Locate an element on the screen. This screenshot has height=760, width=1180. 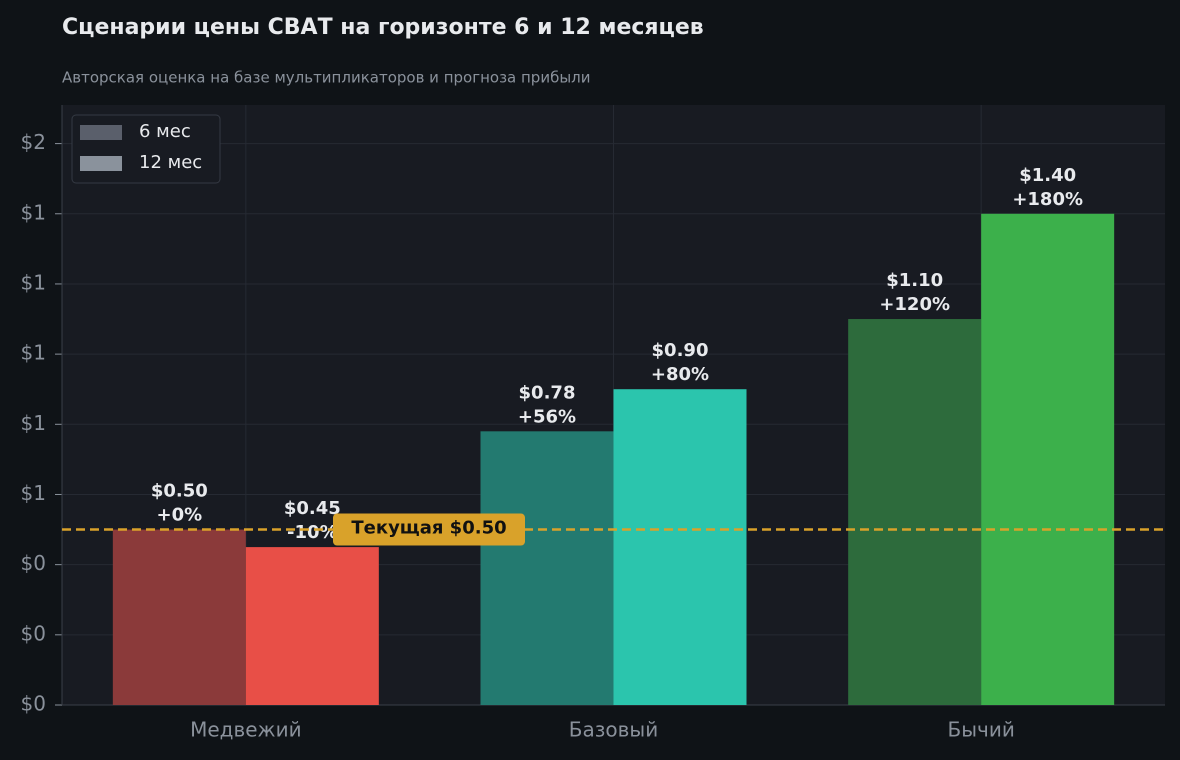
x-tick-label: Медвежий is located at coordinates (246, 730).